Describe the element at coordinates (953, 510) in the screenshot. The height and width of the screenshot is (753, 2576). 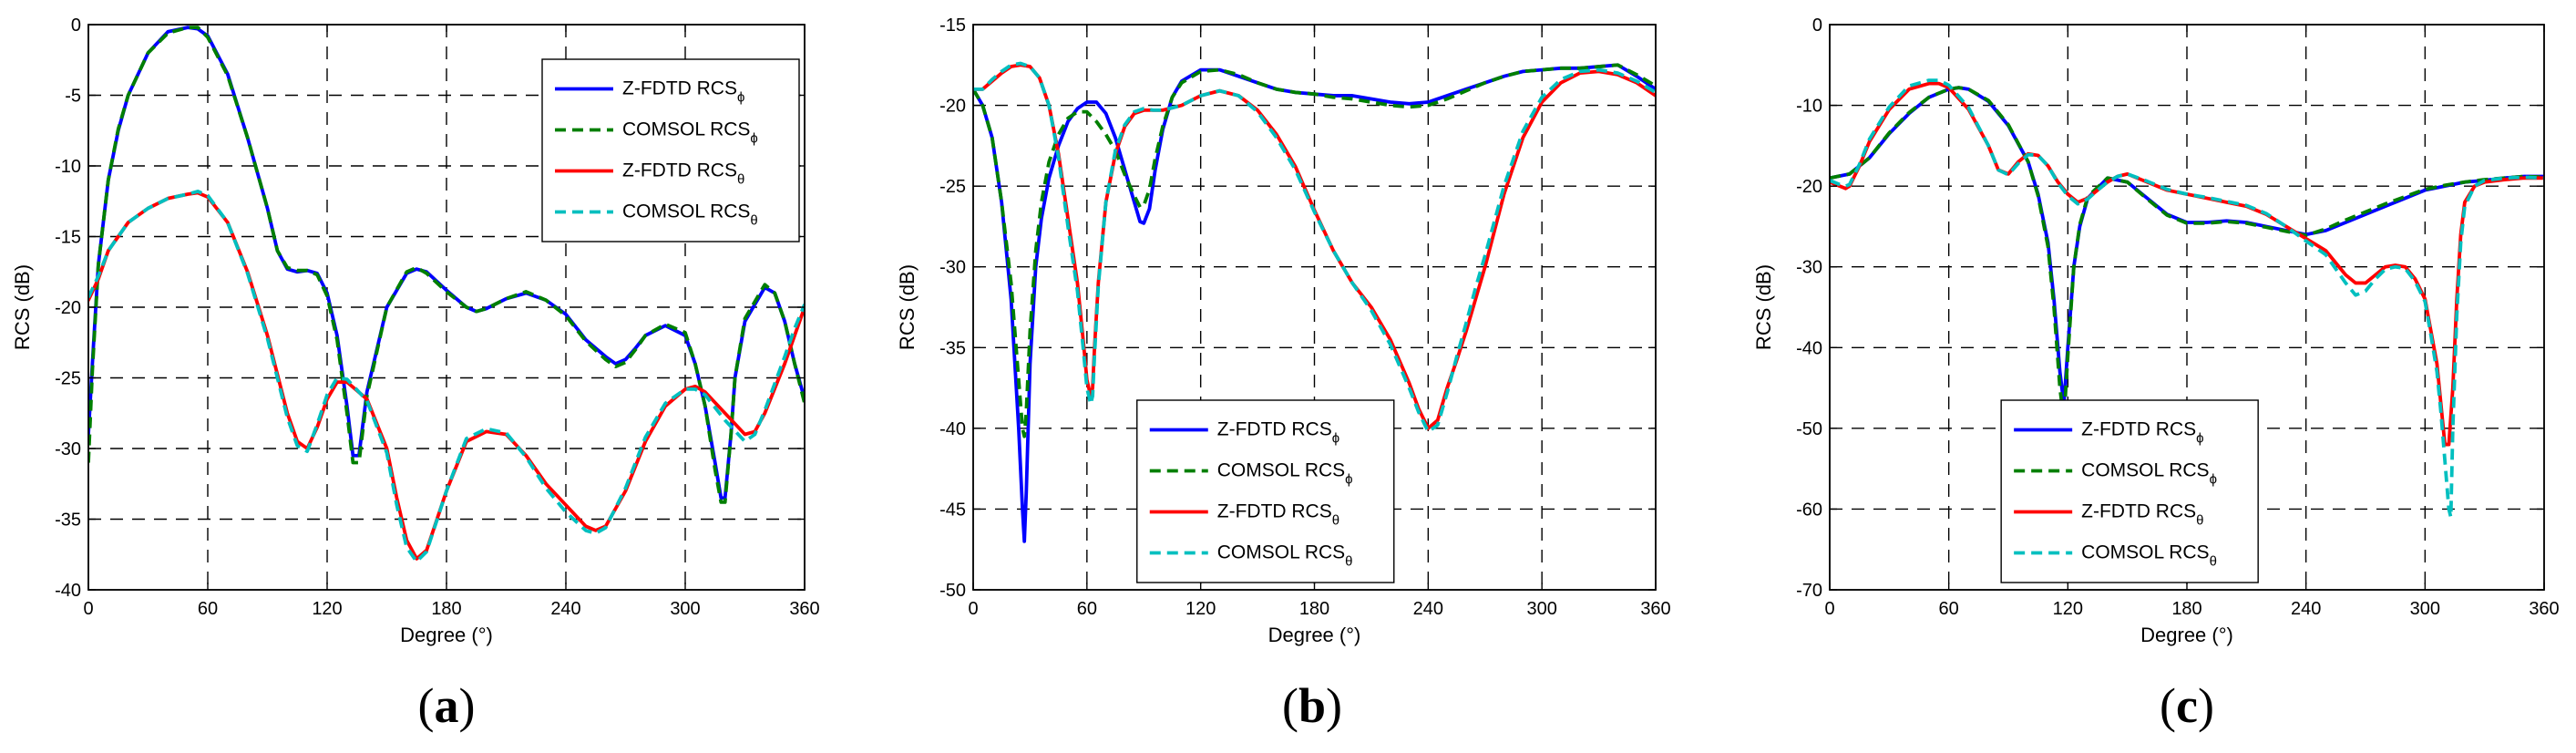
I see `y-tick-label: -45` at that location.